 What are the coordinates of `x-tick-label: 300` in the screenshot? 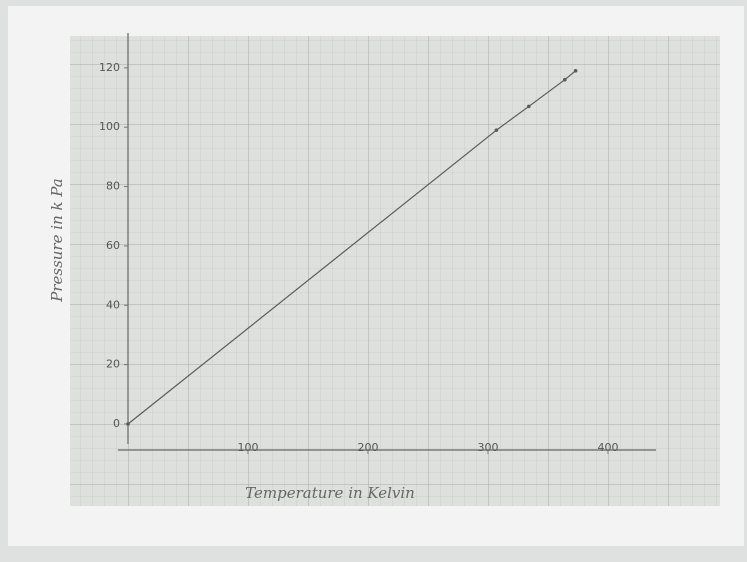 It's located at (488, 447).